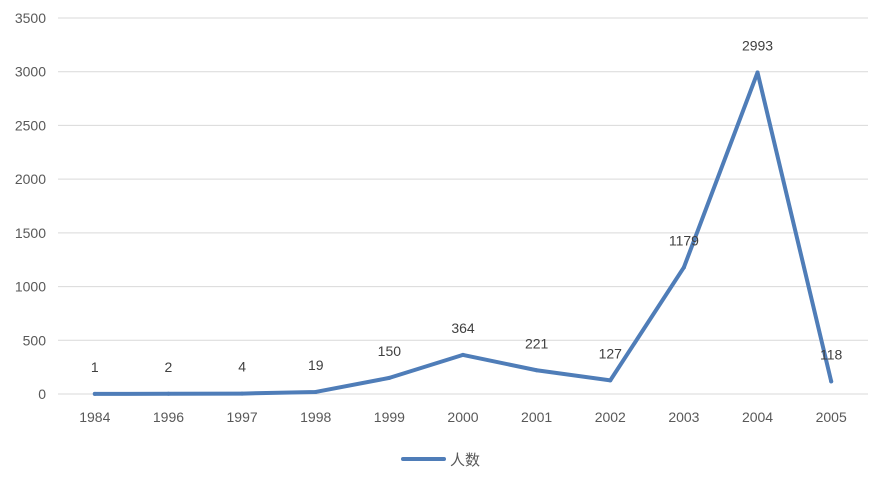  Describe the element at coordinates (242, 393) in the screenshot. I see `data-point-1997` at that location.